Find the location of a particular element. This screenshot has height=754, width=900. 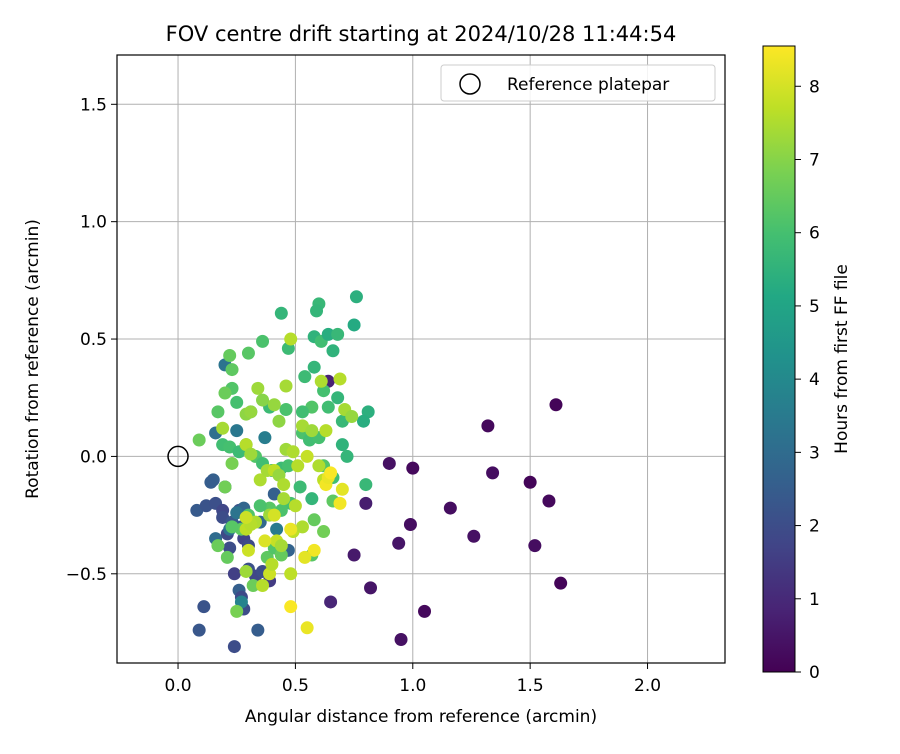

y-tick-label: 1.5 is located at coordinates (93, 105).